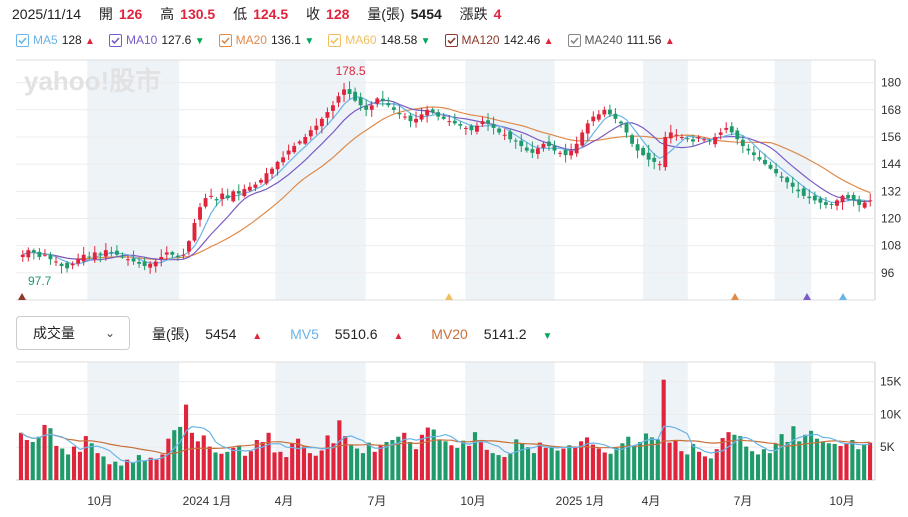  I want to click on quote-date: 2025/11/14, so click(47, 14).